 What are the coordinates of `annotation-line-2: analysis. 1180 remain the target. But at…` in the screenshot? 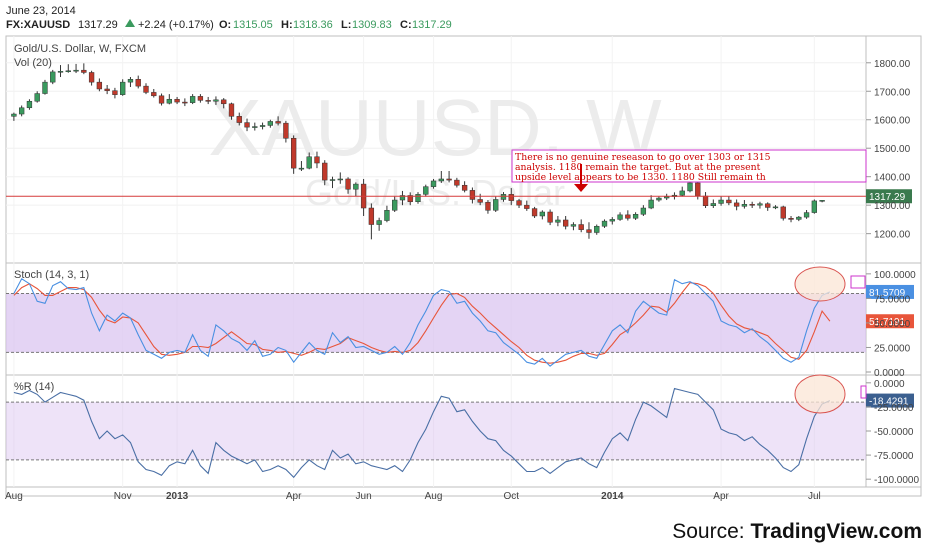 It's located at (638, 167).